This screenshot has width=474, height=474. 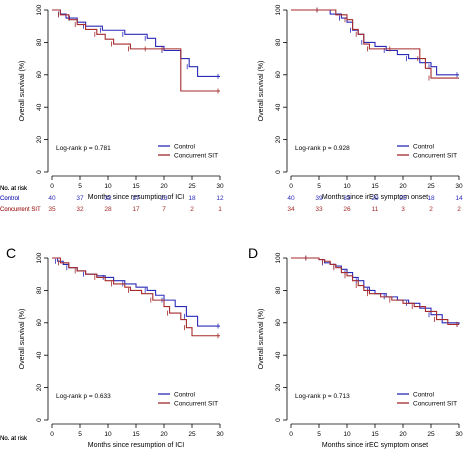 I want to click on risk-value: 28, so click(x=108, y=209).